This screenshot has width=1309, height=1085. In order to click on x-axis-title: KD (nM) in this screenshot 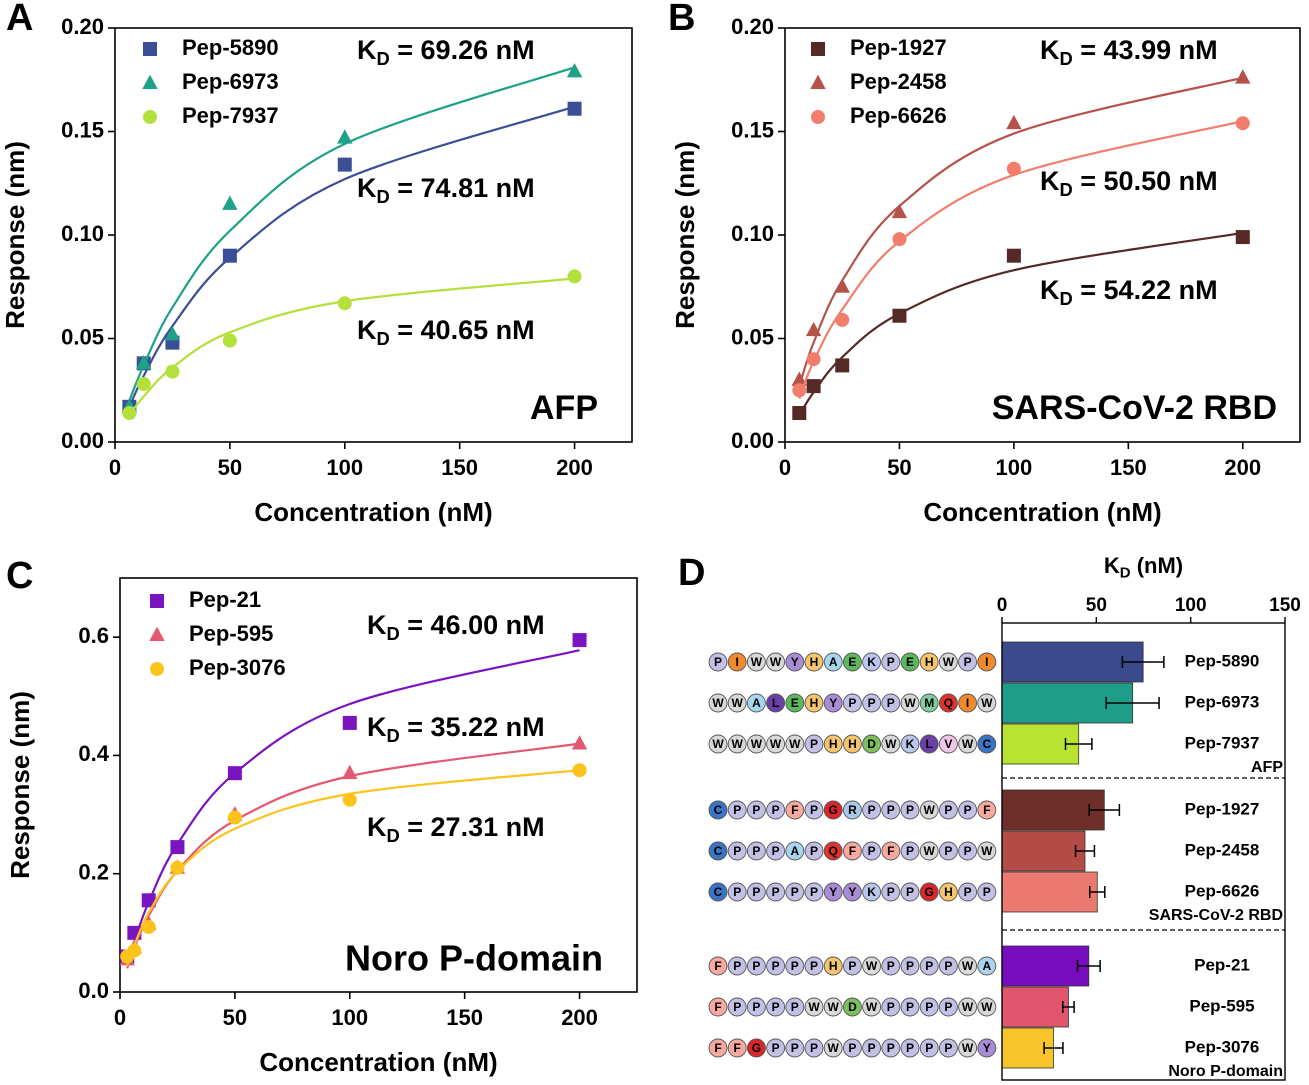, I will do `click(1143, 567)`.